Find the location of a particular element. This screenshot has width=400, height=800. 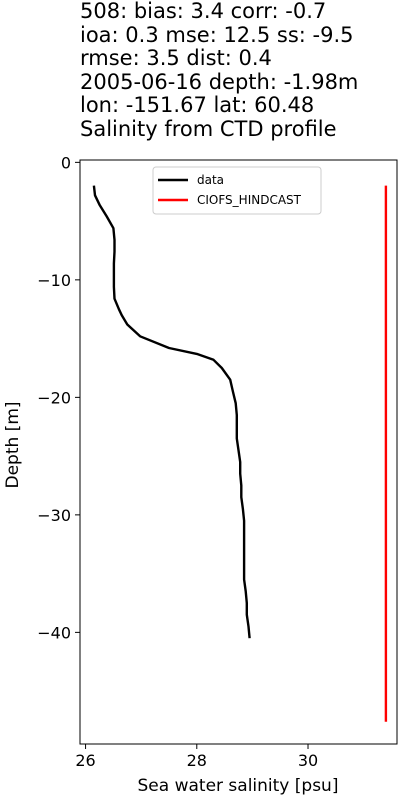

x-tick-label: 28 is located at coordinates (197, 760).